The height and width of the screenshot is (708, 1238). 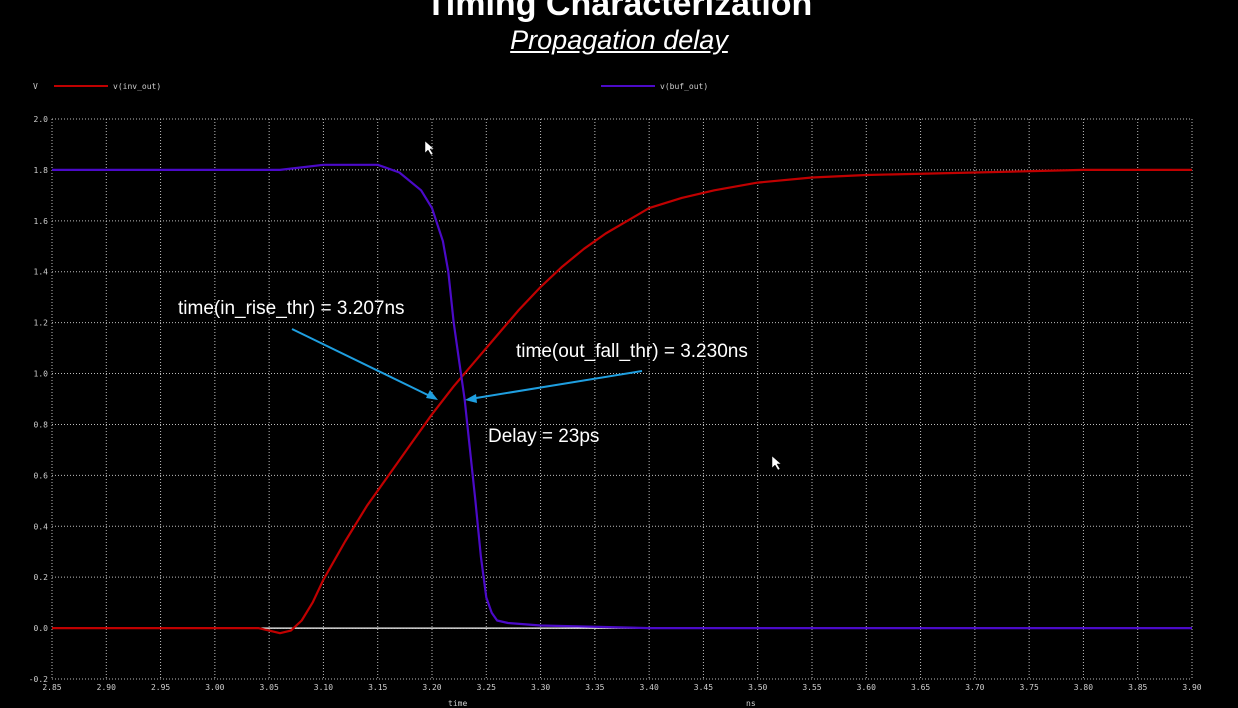 What do you see at coordinates (41, 323) in the screenshot?
I see `y-tick-label: 1.2` at bounding box center [41, 323].